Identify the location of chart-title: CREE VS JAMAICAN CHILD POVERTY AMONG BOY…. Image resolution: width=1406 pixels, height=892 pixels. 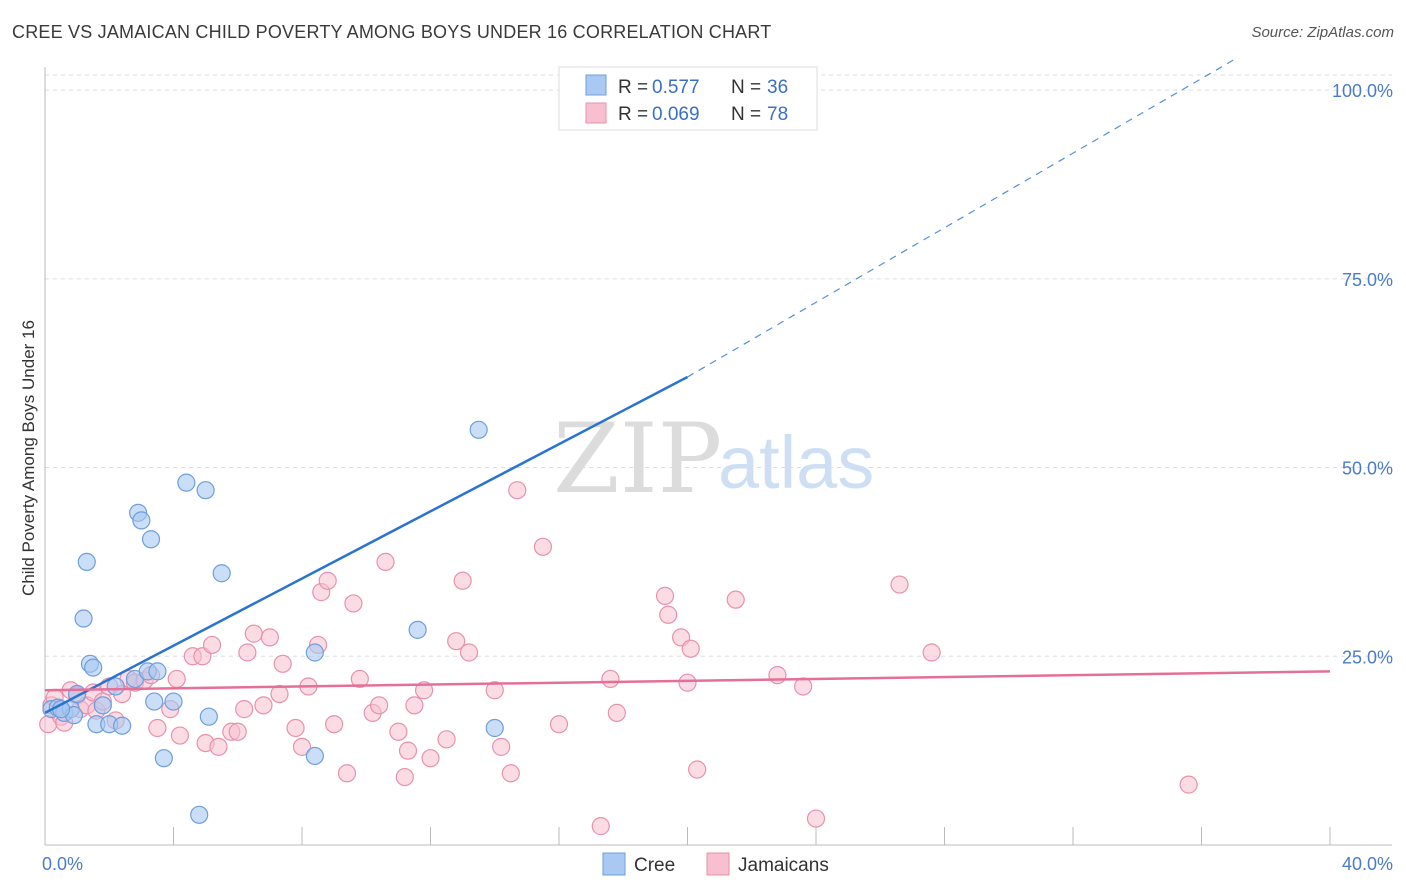
(392, 32).